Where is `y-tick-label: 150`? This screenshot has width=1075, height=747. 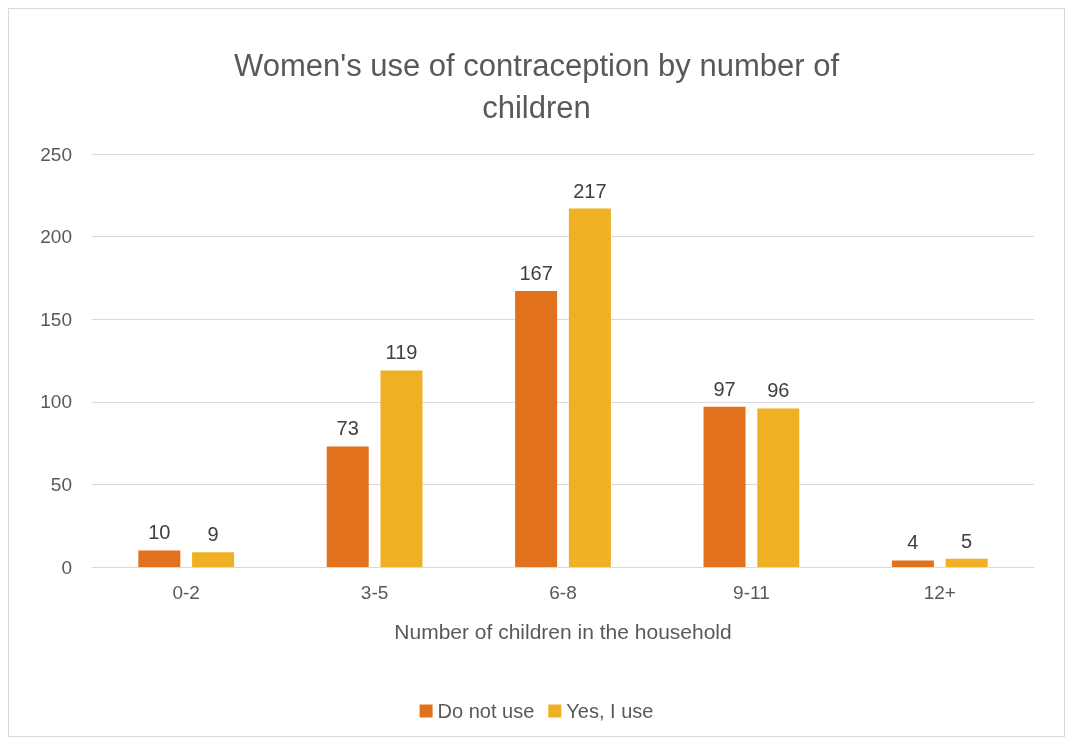
y-tick-label: 150 is located at coordinates (56, 319).